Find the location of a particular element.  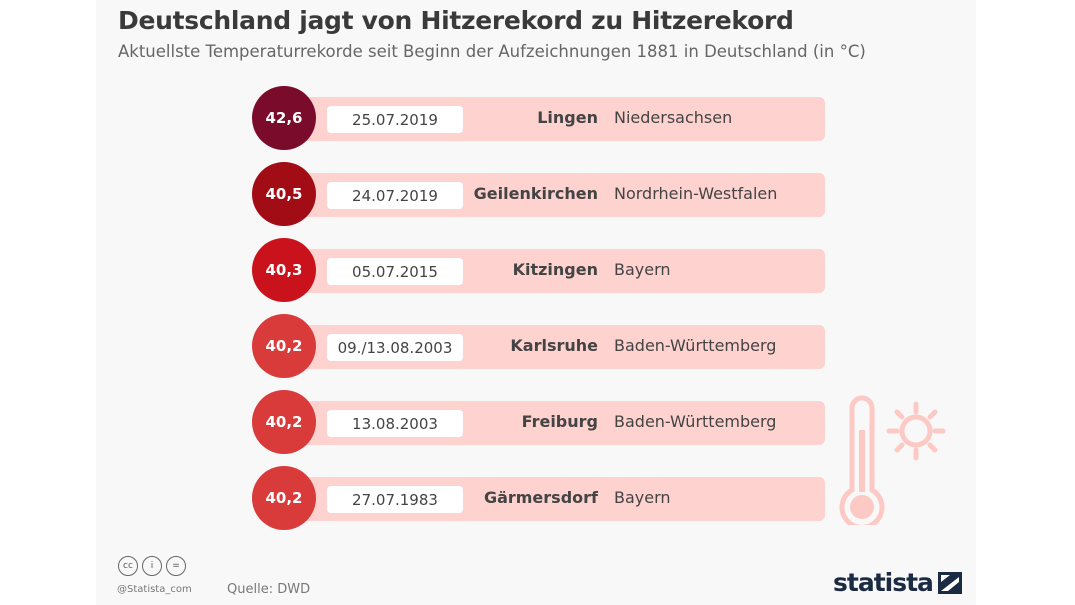

table-row: 40,2 27.07.1983 Gärmersdorf Bayern is located at coordinates (540, 499).